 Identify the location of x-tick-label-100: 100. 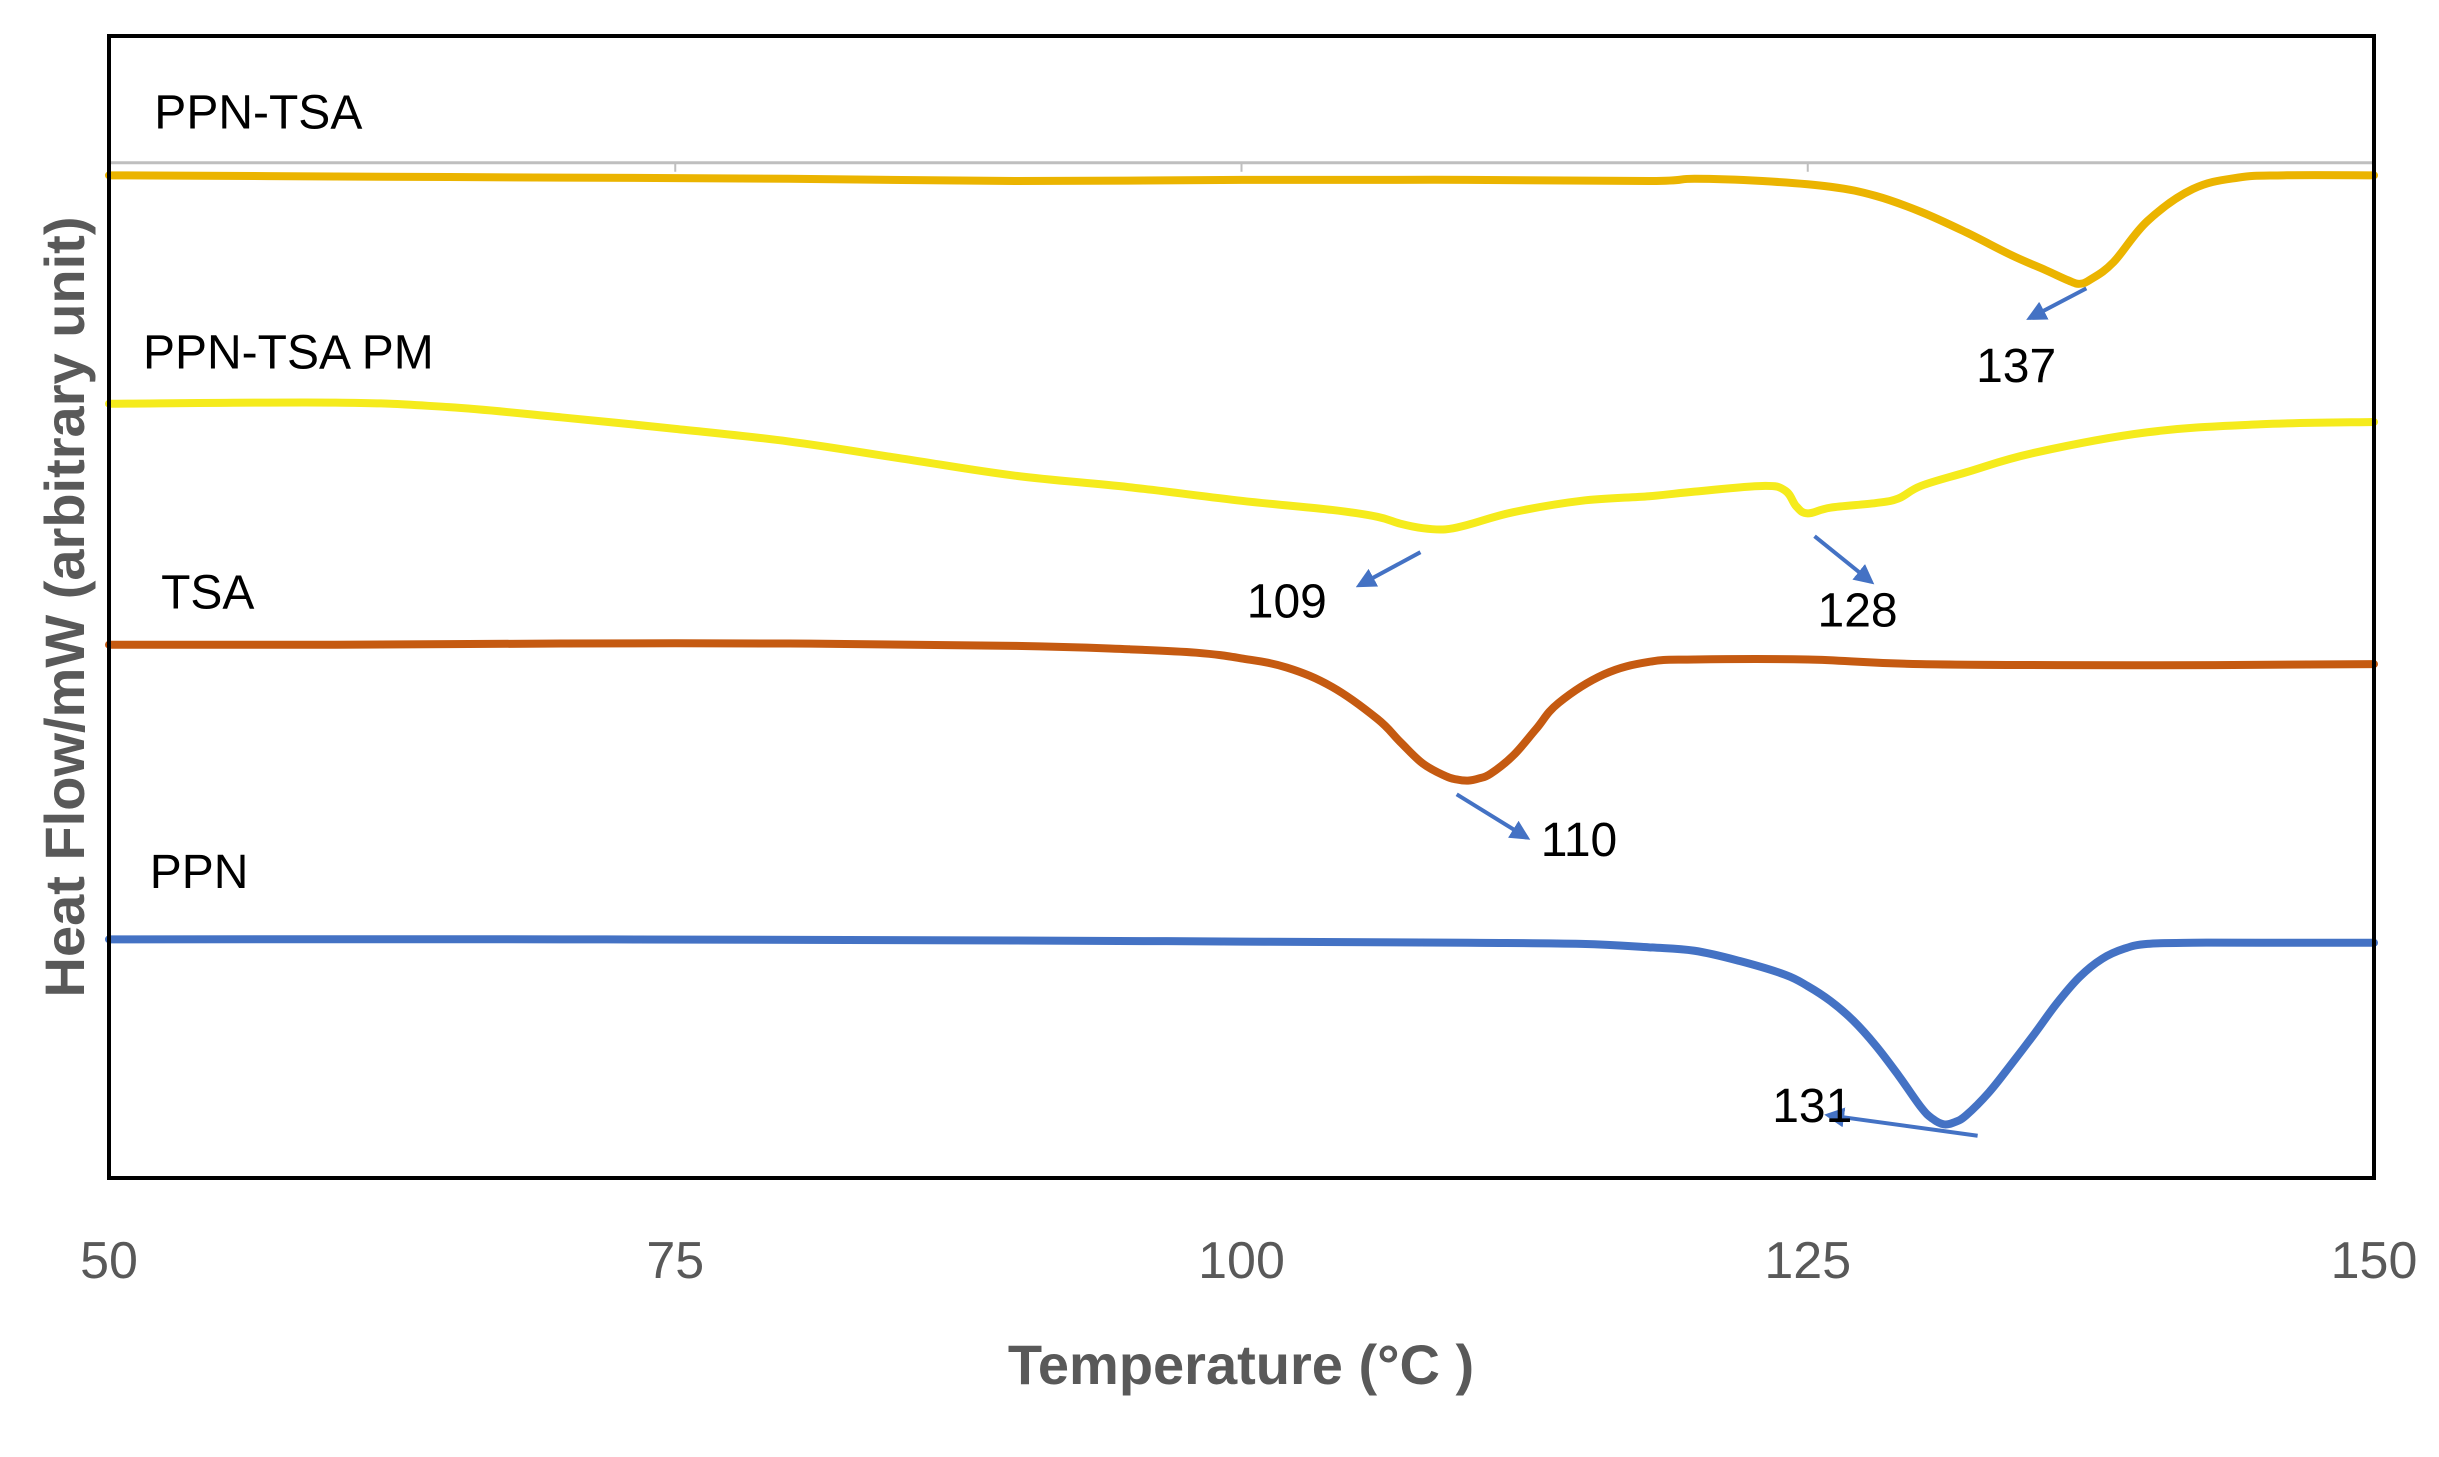
(1241, 1261).